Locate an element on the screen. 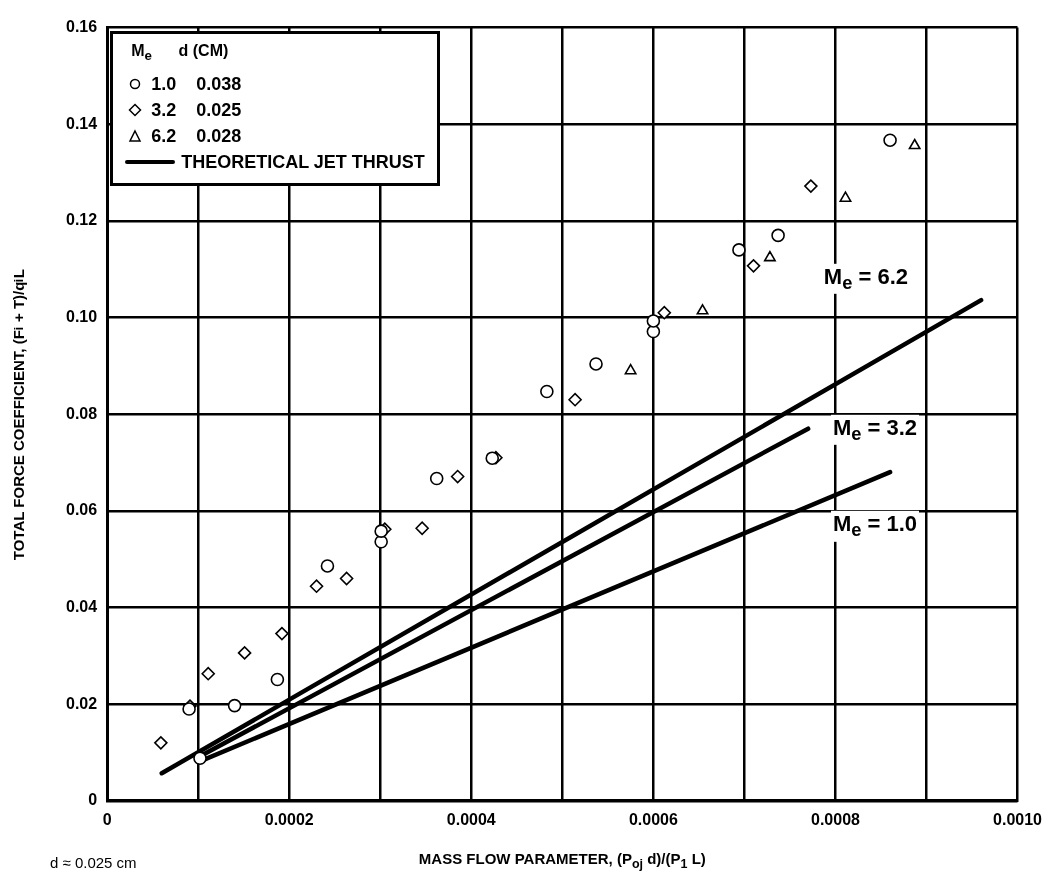 Image resolution: width=1064 pixels, height=892 pixels. x-axis-title: MASS FLOW PARAMETER, (P$_{oj}$ d)/(P$_{1}$ L) is located at coordinates (562, 860).